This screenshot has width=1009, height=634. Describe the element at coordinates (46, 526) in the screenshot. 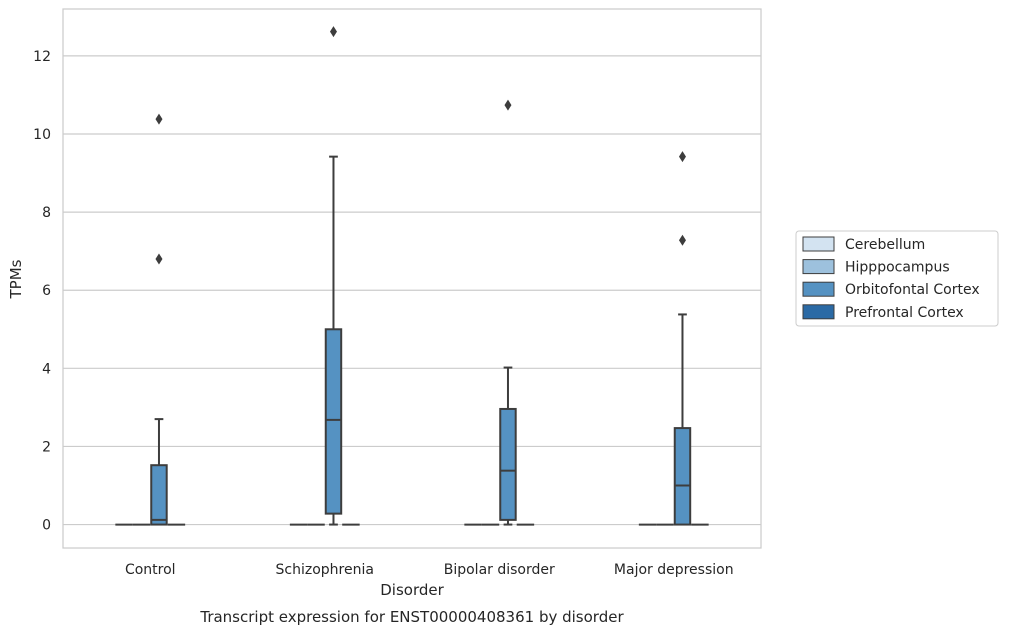

I see `y-tick-label: 0` at that location.